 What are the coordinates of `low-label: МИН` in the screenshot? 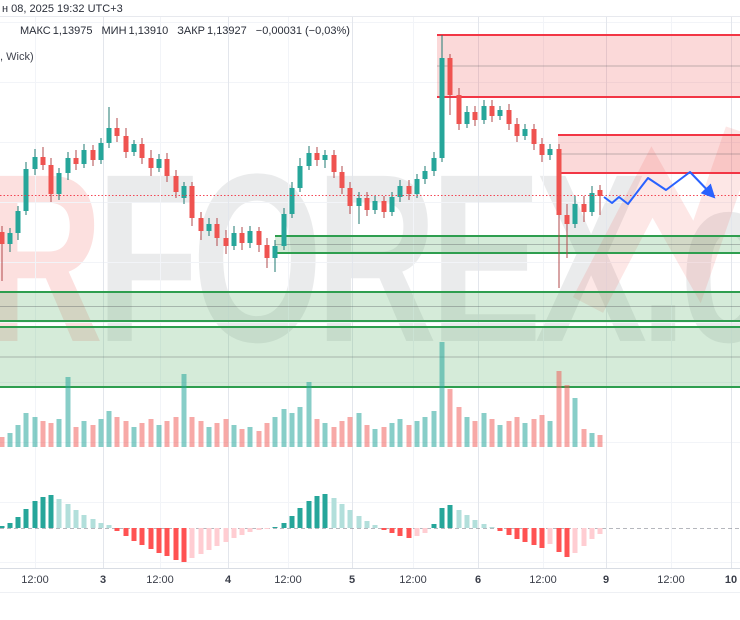 It's located at (114, 31).